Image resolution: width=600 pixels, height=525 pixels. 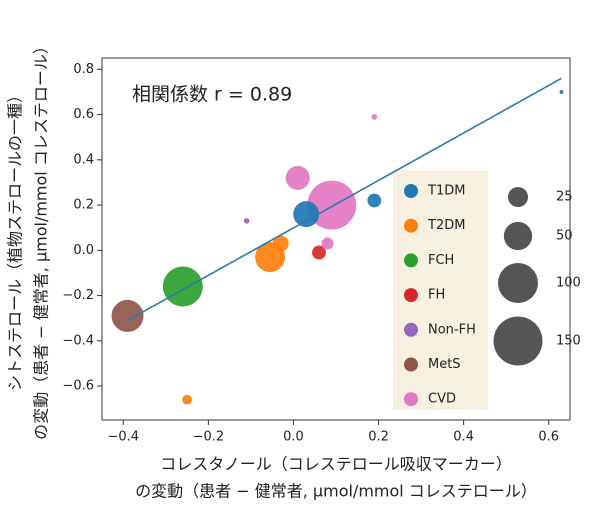 I want to click on y-axis-label: シトステロール（植物ステロールの一種）, so click(x=15, y=239).